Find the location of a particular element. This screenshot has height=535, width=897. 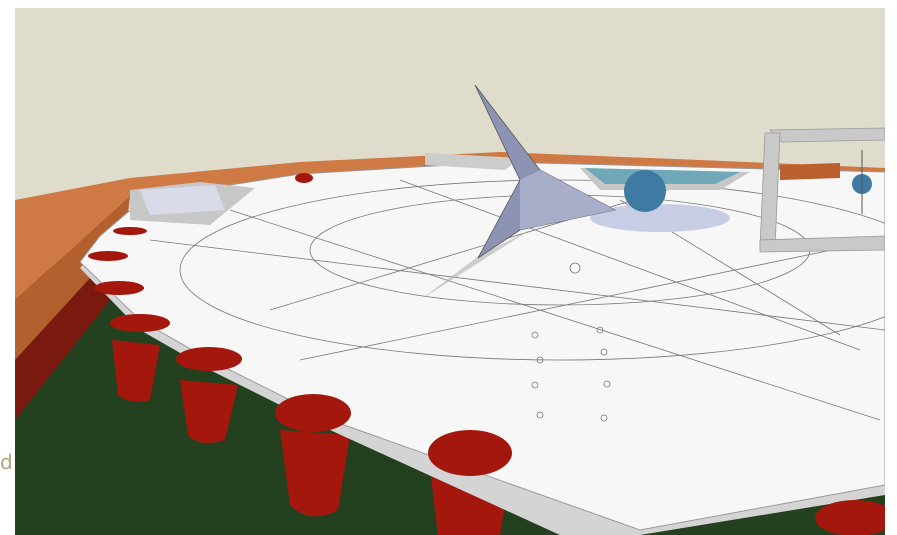

brick-back is located at coordinates (810, 171).